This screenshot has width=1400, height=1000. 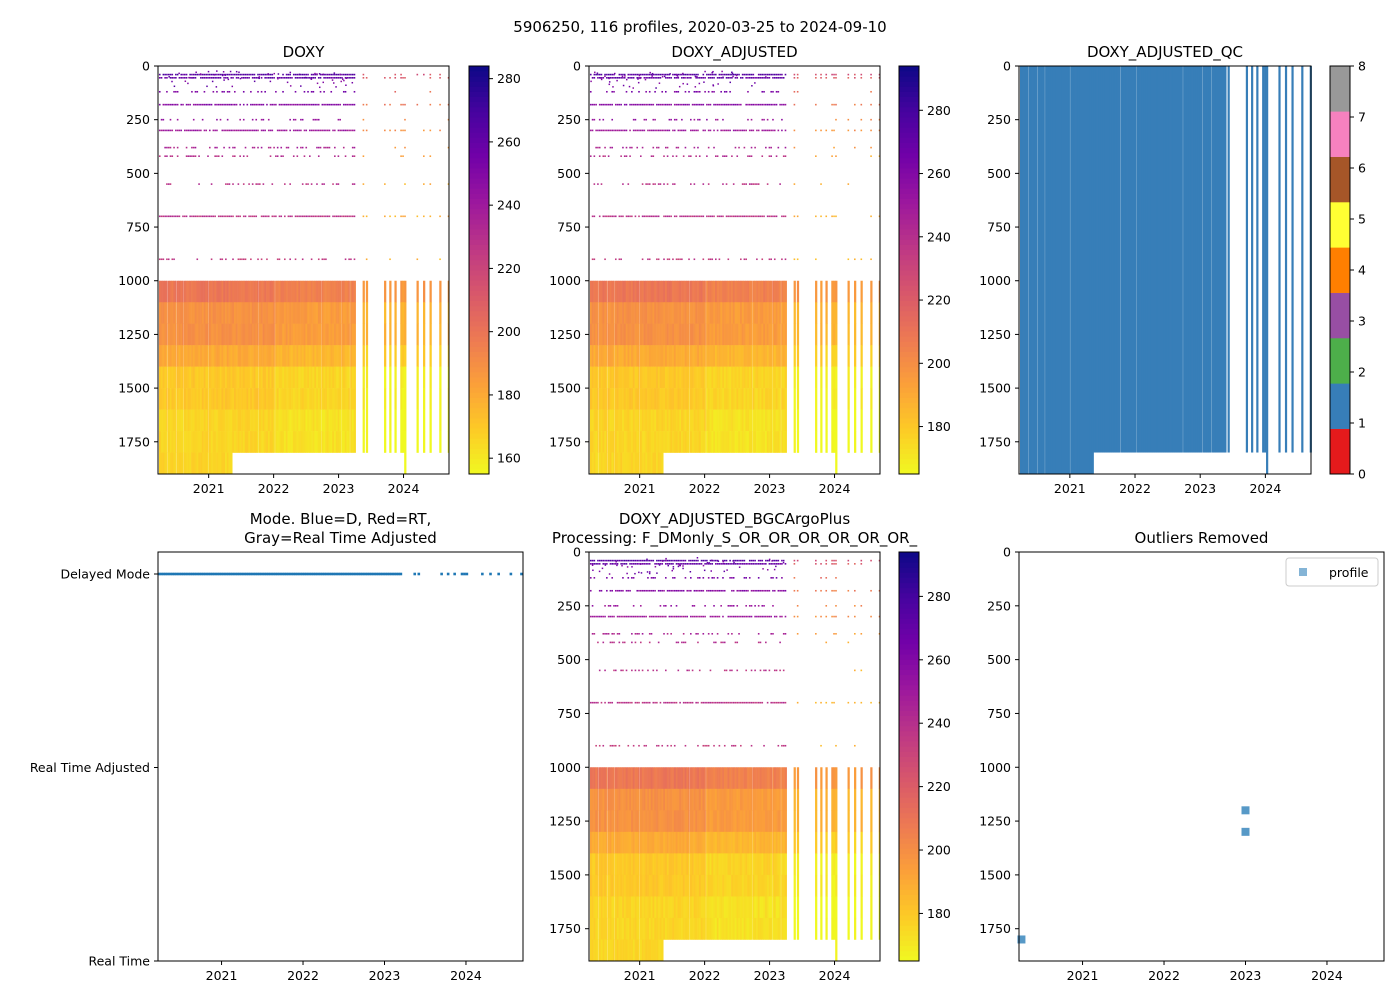 I want to click on qc-cell, so click(x=1189, y=259).